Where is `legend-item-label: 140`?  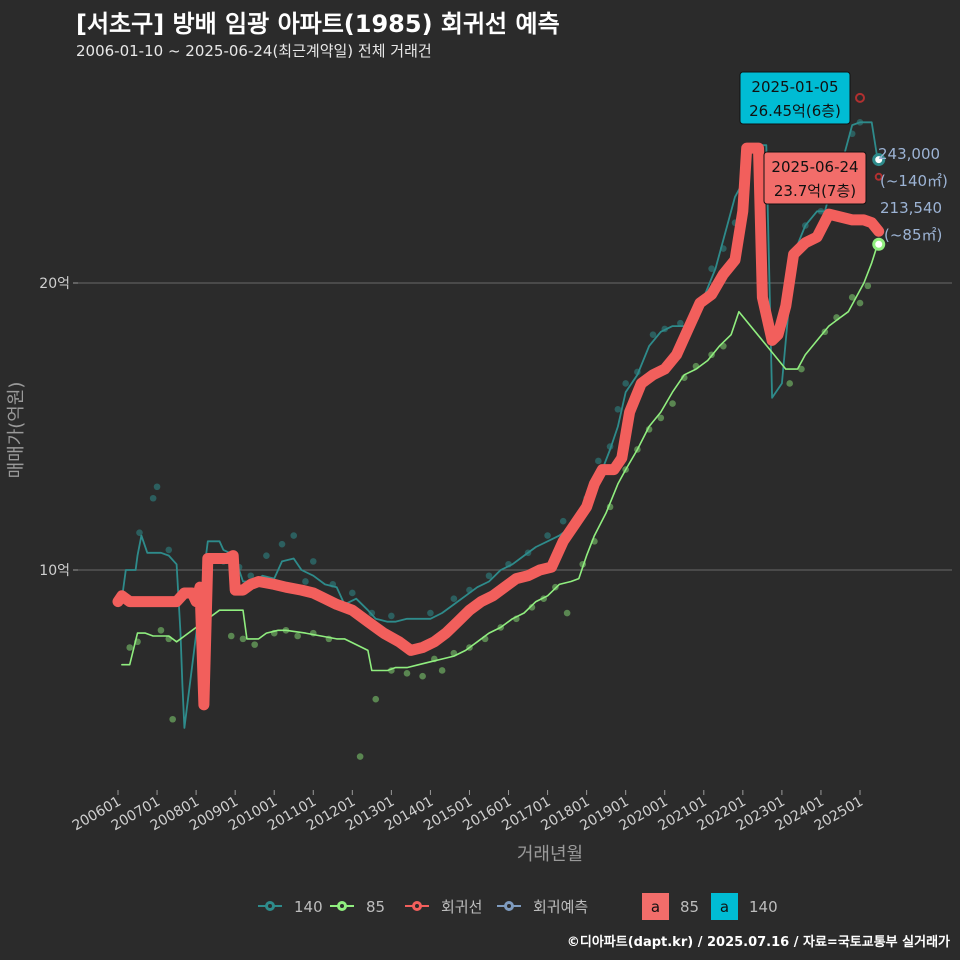 legend-item-label: 140 is located at coordinates (308, 907).